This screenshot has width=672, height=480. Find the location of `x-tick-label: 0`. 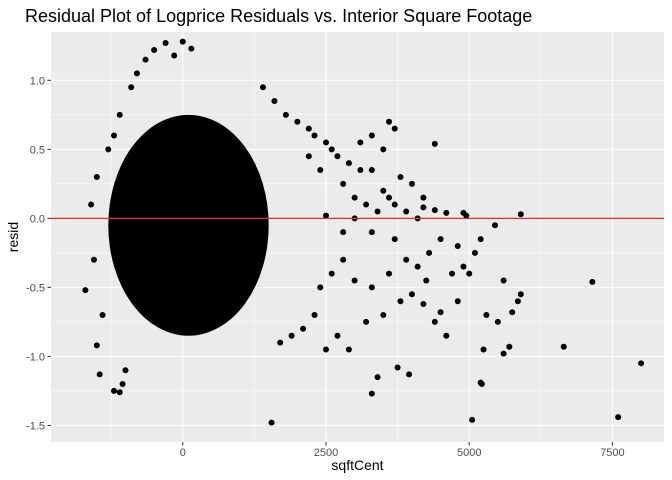

x-tick-label: 0 is located at coordinates (183, 453).